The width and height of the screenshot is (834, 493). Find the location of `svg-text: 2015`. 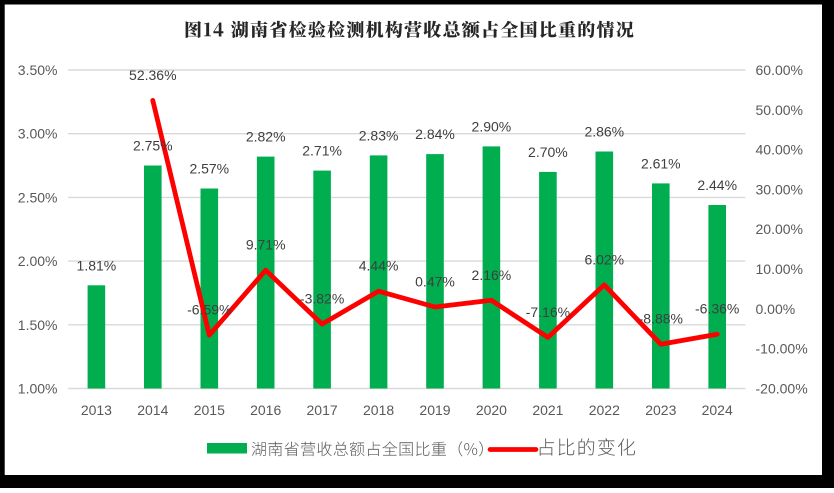

svg-text: 2015 is located at coordinates (209, 410).